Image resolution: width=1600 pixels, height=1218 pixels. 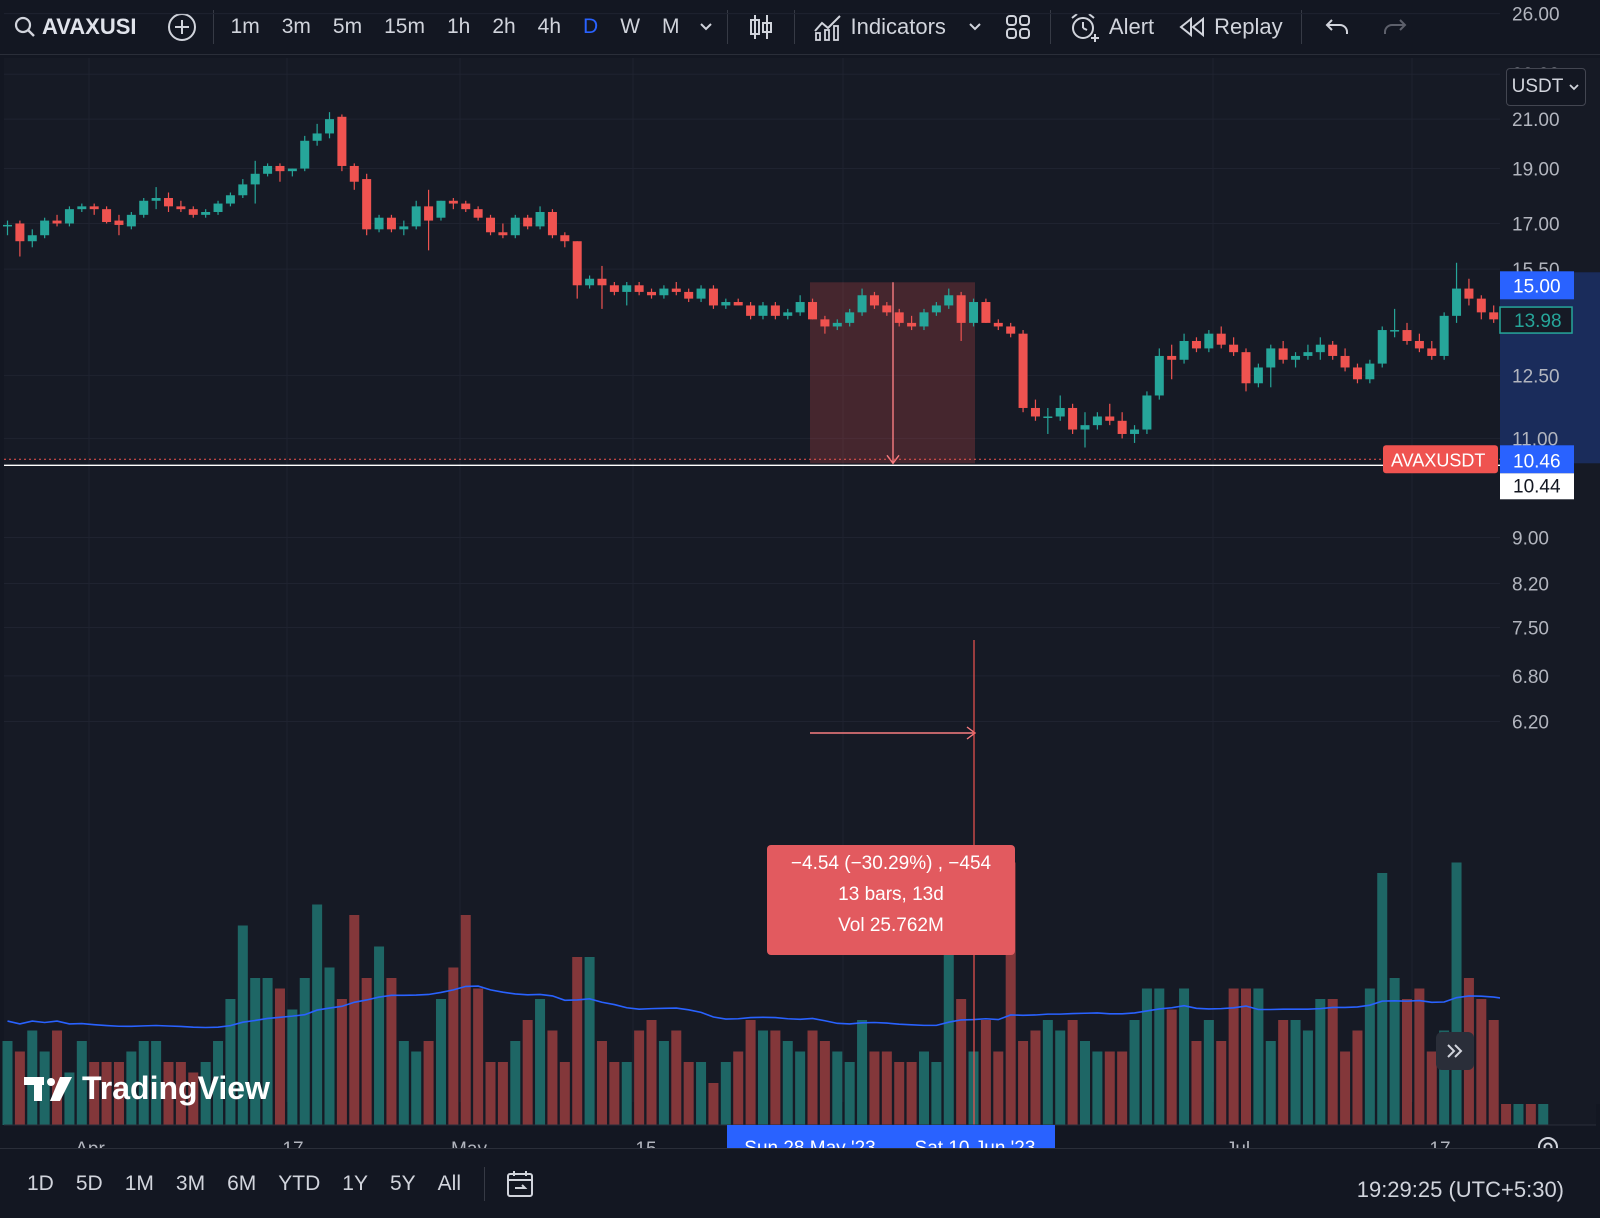 I want to click on price-tick-label: 7.50, so click(x=1530, y=629).